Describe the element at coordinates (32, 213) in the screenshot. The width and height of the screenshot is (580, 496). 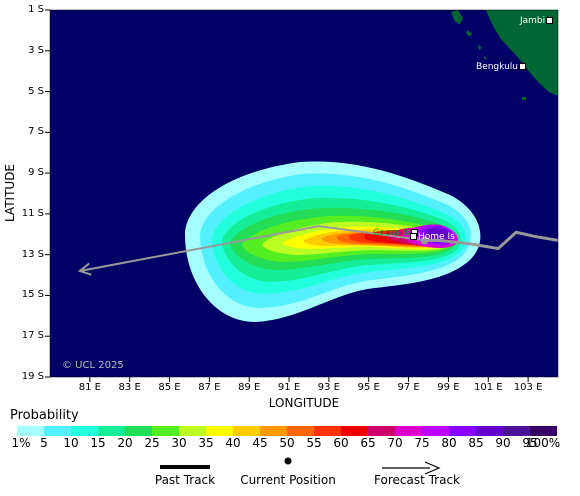
I see `y-tick-label: 11 S` at that location.